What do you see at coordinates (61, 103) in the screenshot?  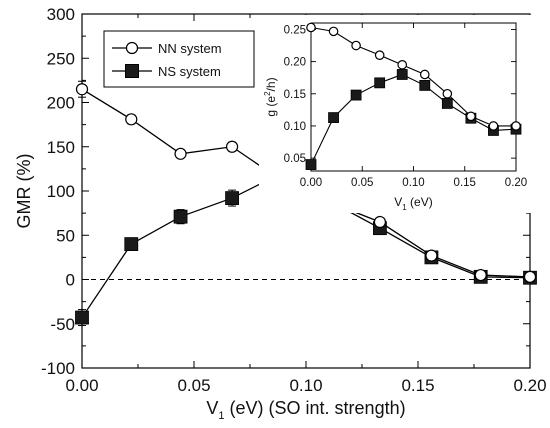 I see `y-tick-label: 200` at bounding box center [61, 103].